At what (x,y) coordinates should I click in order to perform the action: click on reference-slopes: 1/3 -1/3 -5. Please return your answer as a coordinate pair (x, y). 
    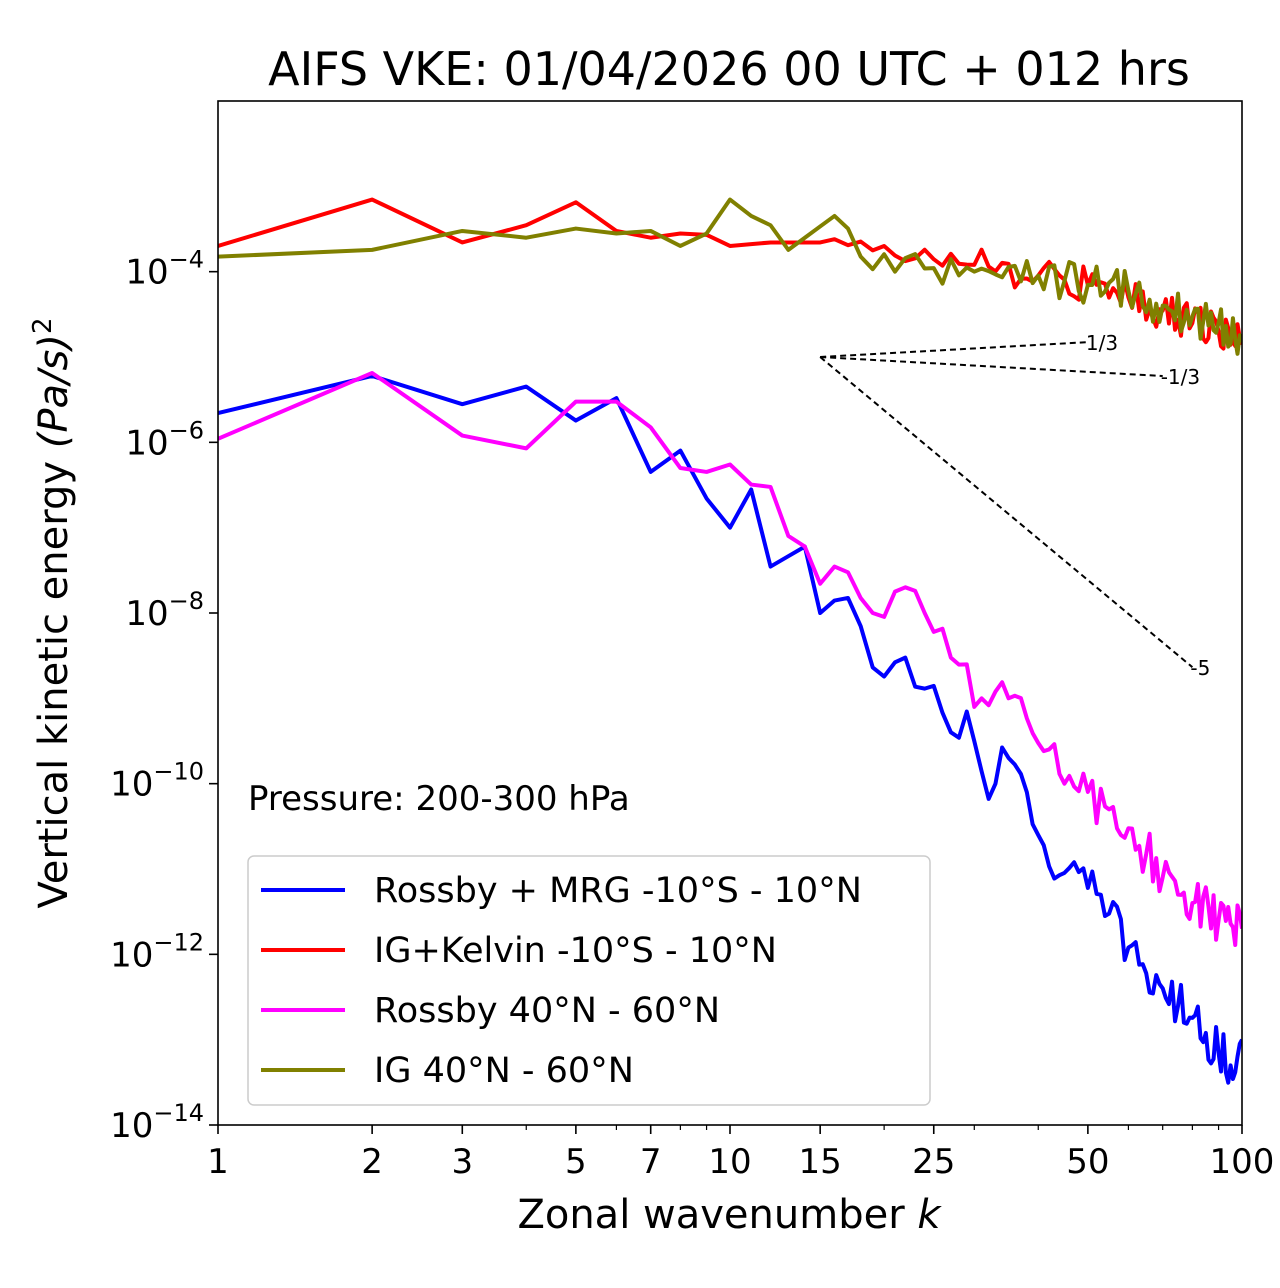
    Looking at the image, I should click on (1014, 505).